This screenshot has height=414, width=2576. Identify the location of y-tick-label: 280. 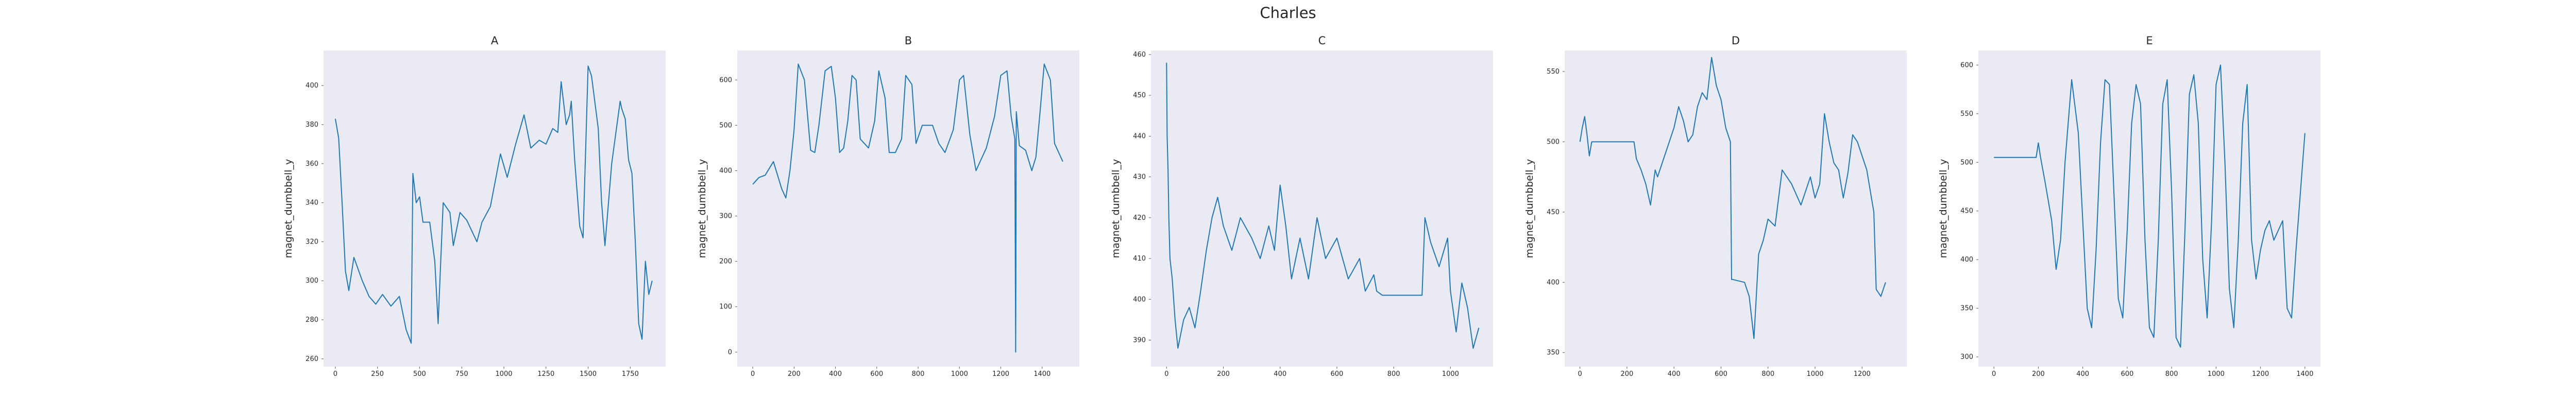
(312, 320).